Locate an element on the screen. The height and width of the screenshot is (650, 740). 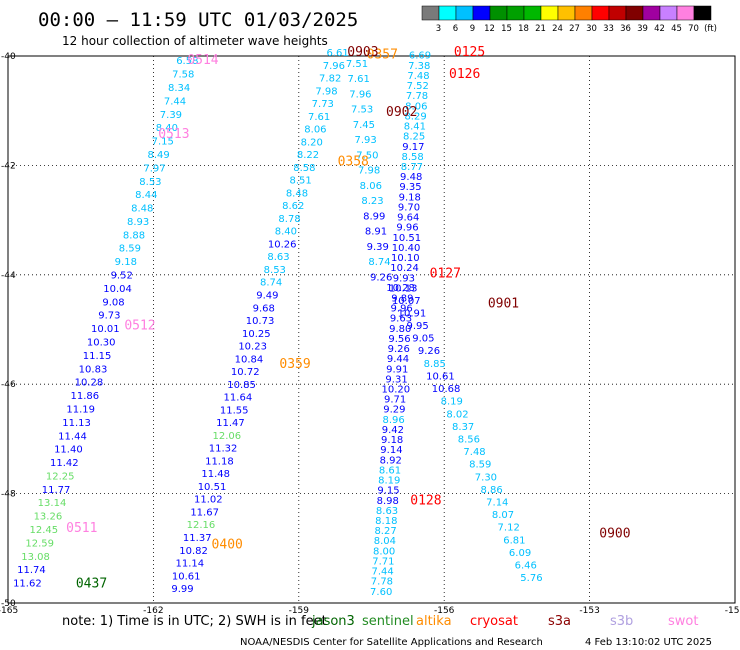
wave-height-value: 6.58 is located at coordinates (187, 61).